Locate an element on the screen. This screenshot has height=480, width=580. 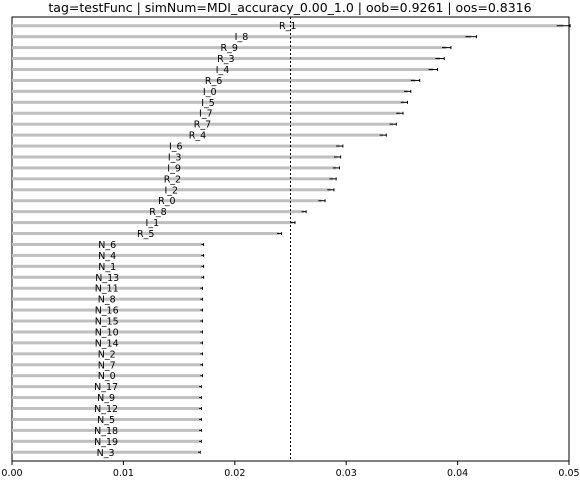
bar-label-n-14: N_14 is located at coordinates (107, 343).